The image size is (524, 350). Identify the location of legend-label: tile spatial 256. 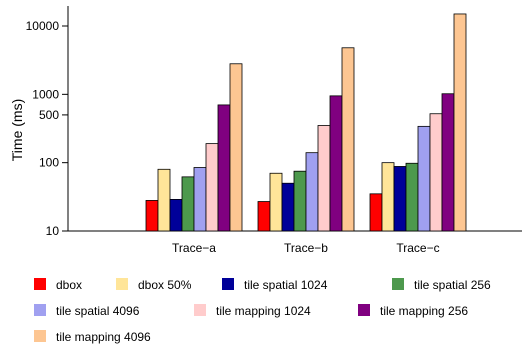
(452, 285).